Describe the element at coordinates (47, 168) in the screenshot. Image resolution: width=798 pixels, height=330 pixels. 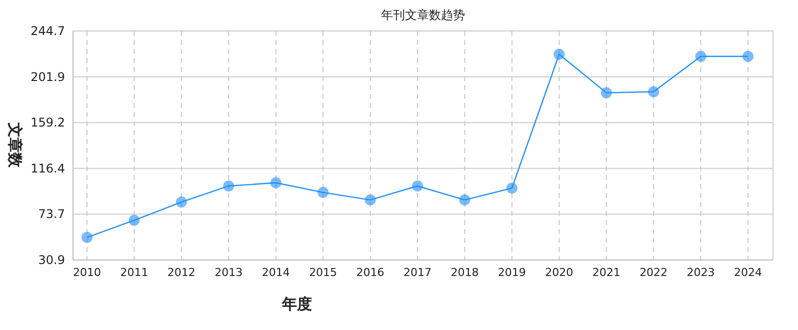
I see `y-tick-label: 116.4` at that location.